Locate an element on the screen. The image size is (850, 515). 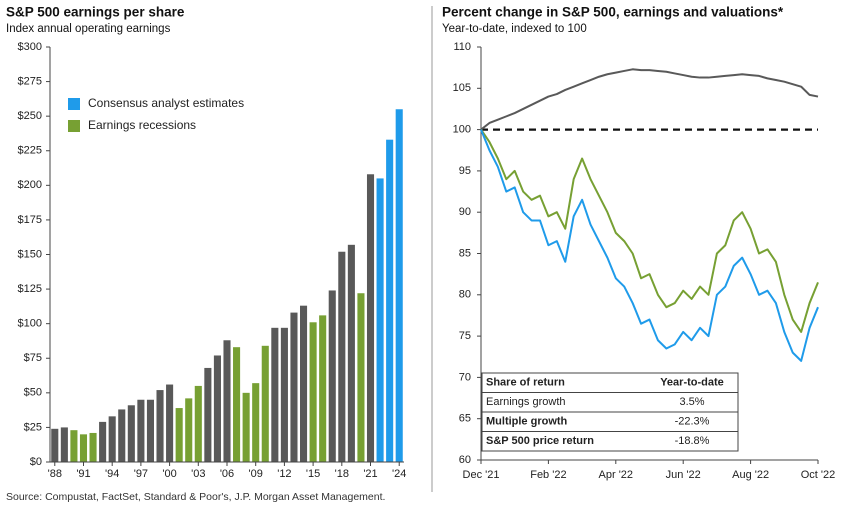
y-tick-label: $100 is located at coordinates (30, 324).